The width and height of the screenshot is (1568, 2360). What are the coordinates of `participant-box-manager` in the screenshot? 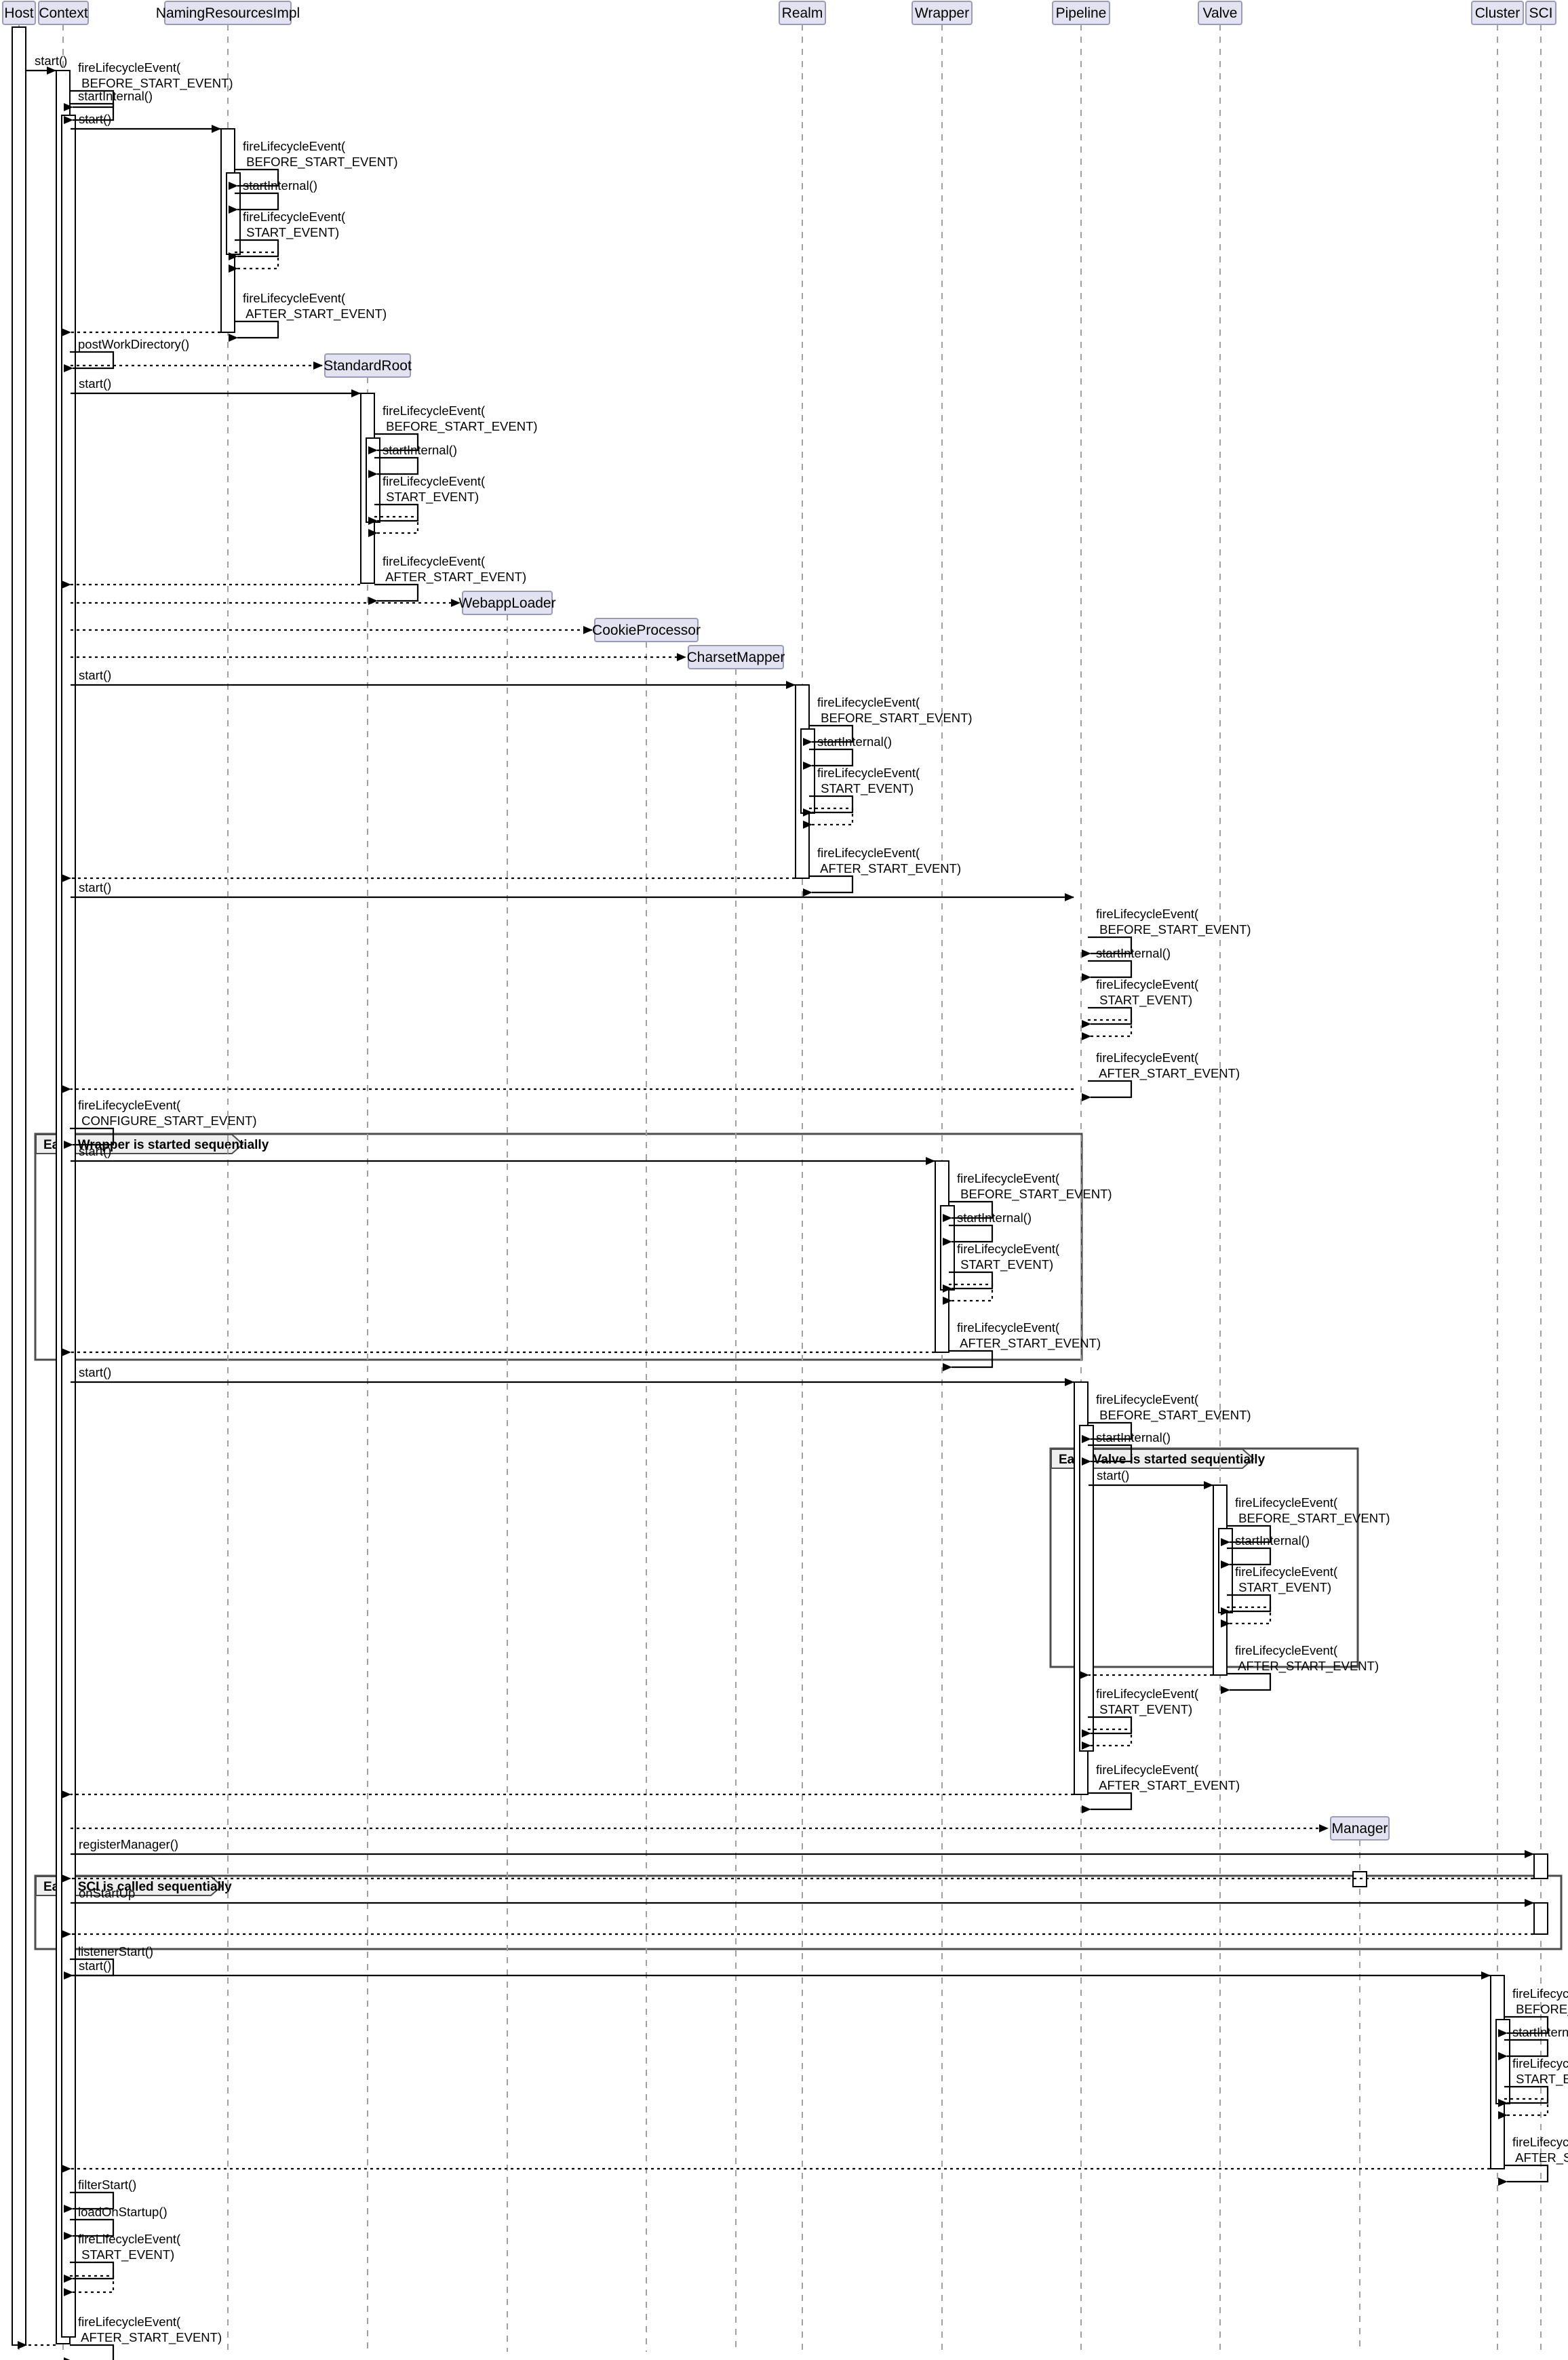 It's located at (1360, 1828).